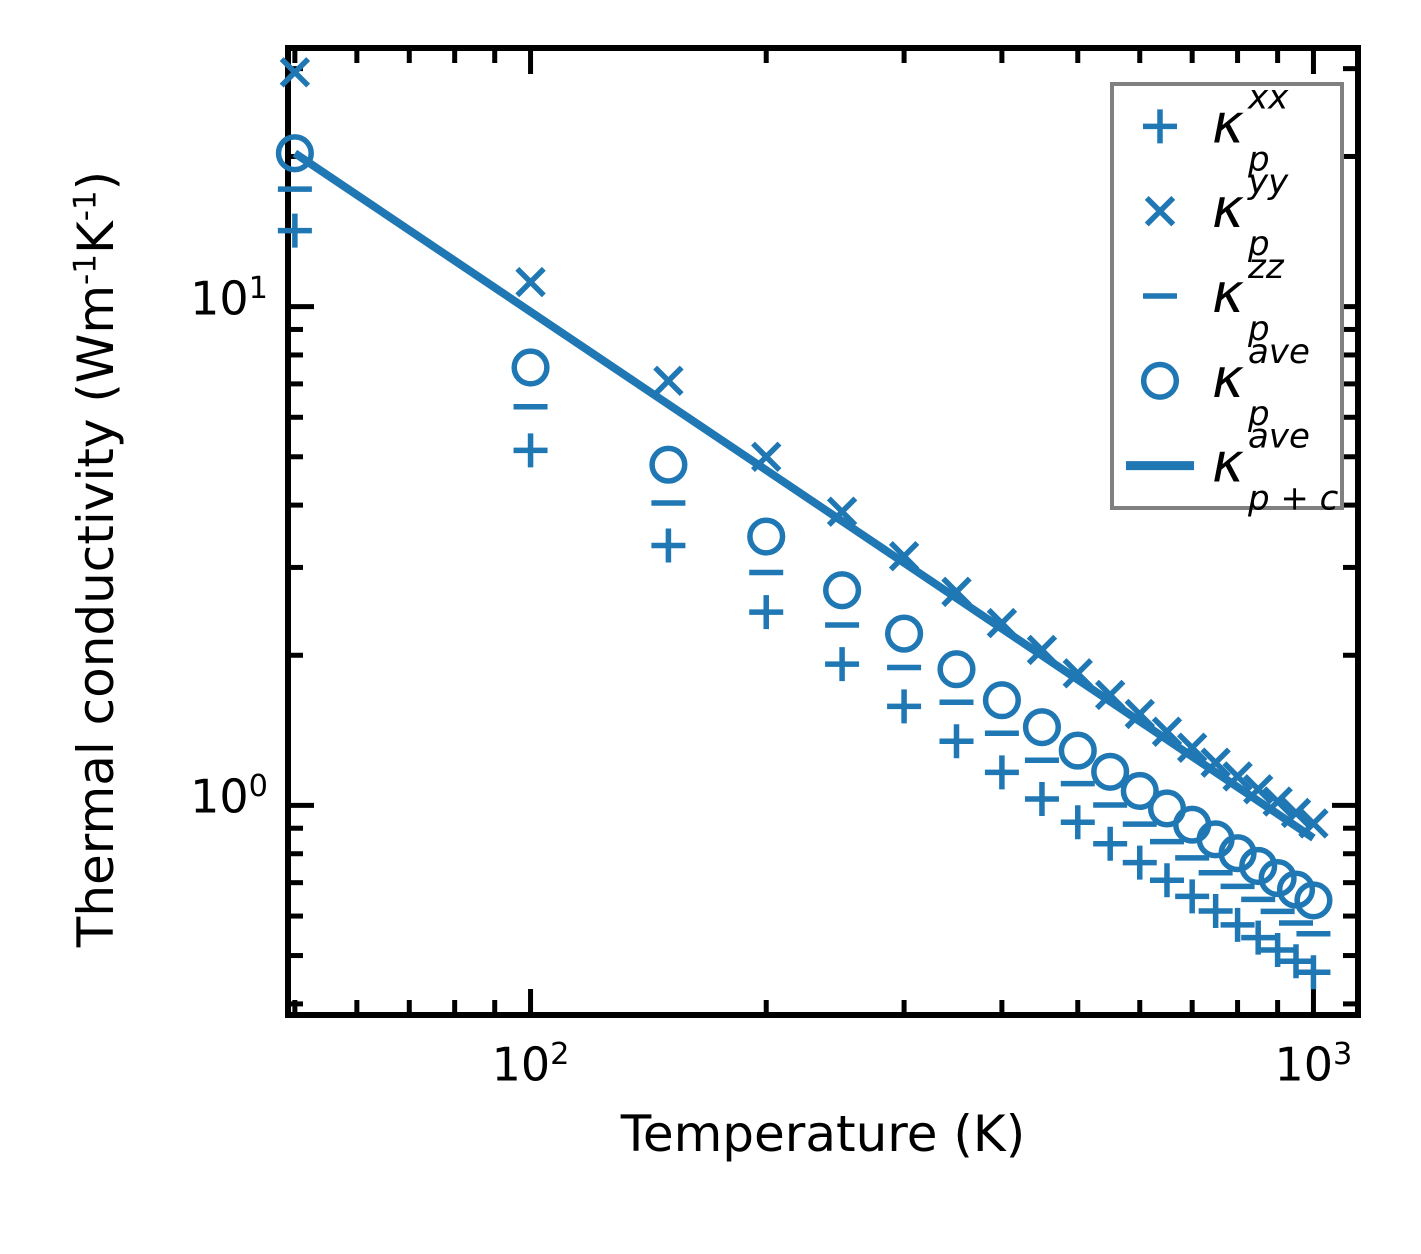  What do you see at coordinates (96, 559) in the screenshot?
I see `y-axis-label: Thermal conductivity (Wm-1K-1)` at bounding box center [96, 559].